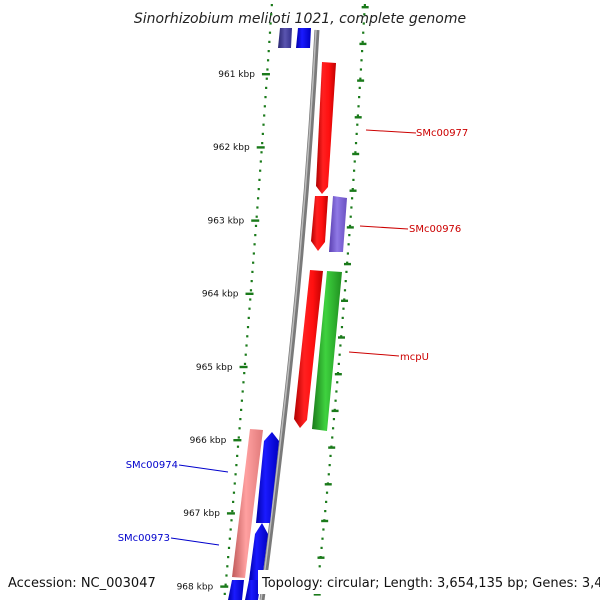 The width and height of the screenshot is (600, 600). I want to click on leader-line-mcpu, so click(374, 354).